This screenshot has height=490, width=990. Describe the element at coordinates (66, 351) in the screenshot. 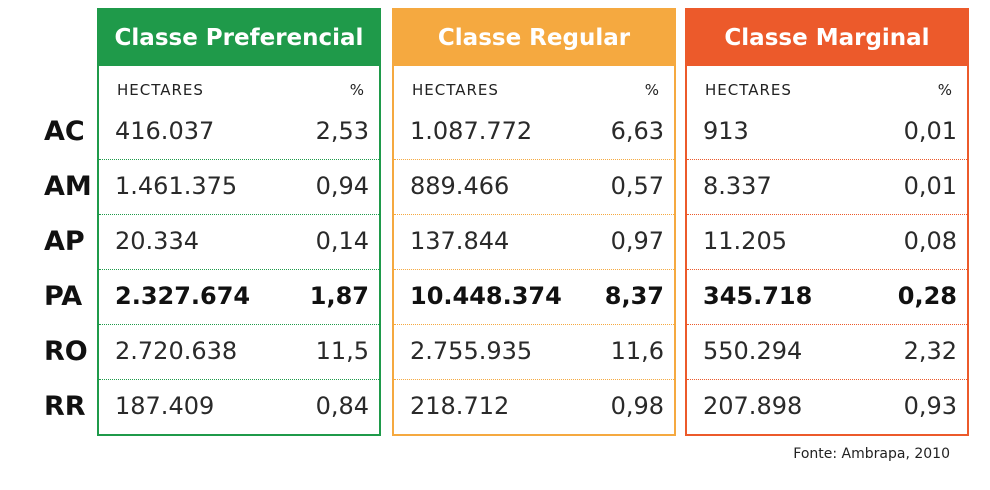

I see `row-label-ro: RO` at that location.